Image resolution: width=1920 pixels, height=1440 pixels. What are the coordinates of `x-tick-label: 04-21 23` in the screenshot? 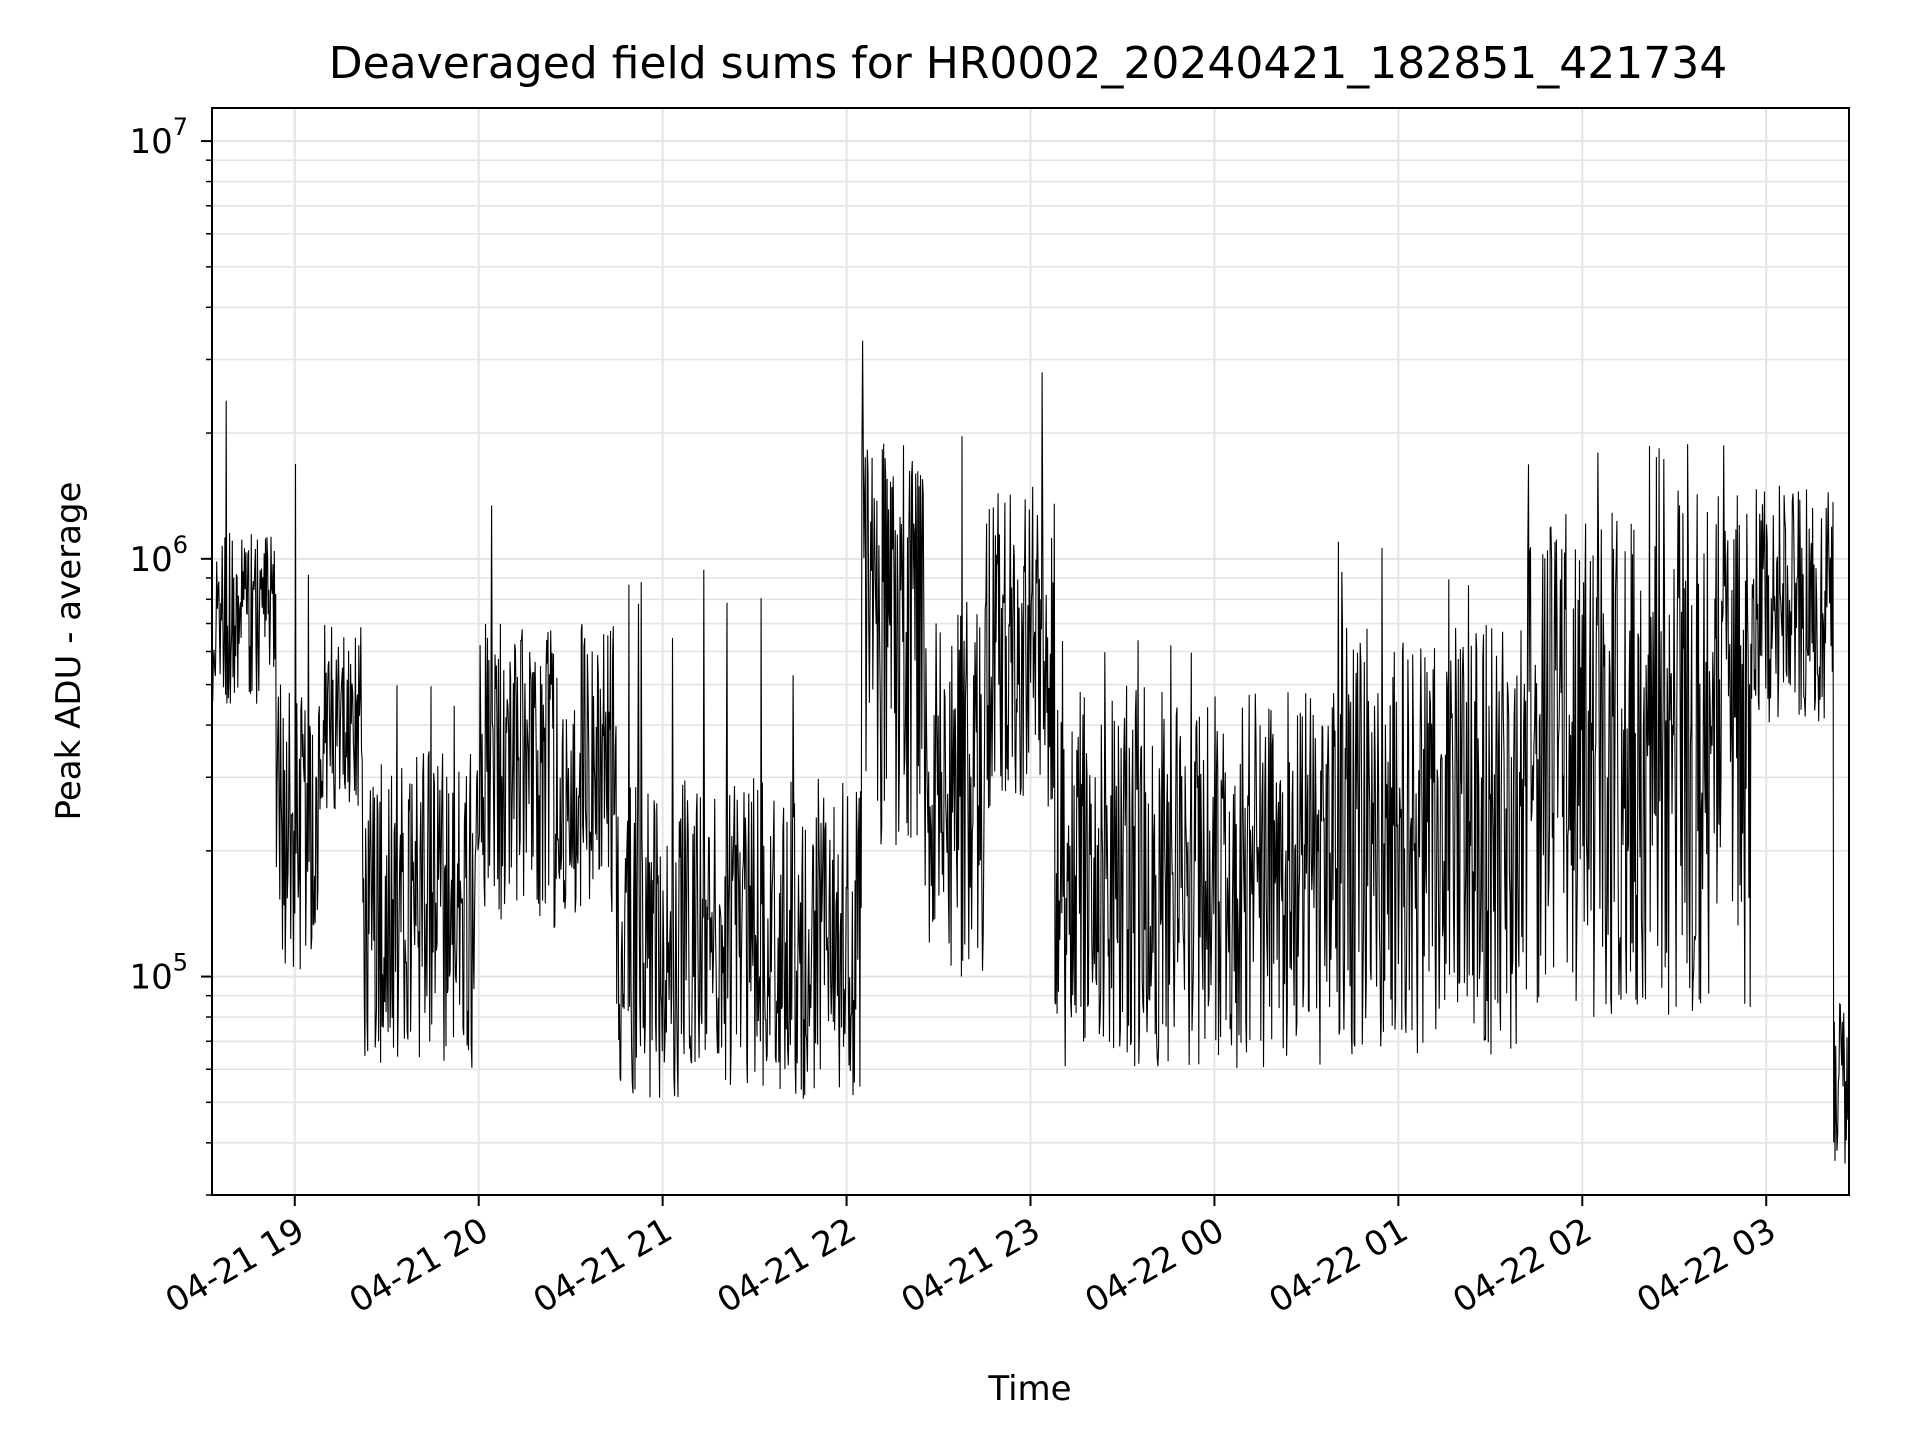 It's located at (971, 1265).